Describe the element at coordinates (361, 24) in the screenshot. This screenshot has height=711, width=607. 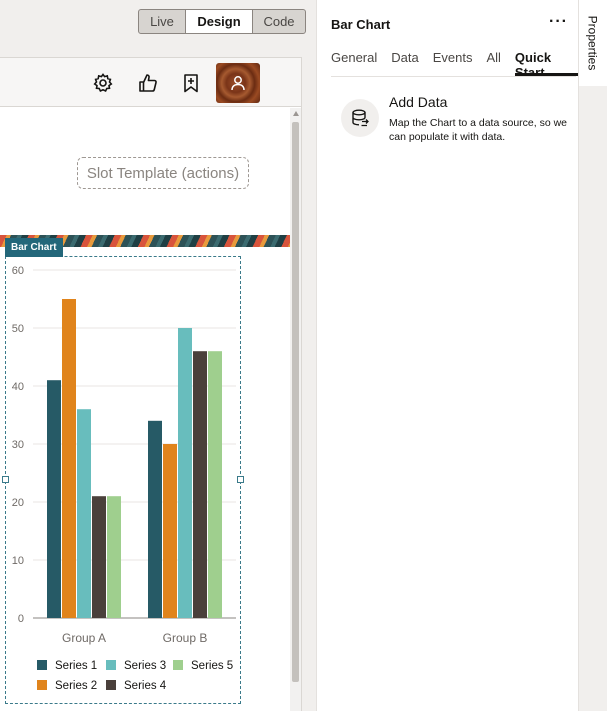
I see `properties-title: Bar Chart` at that location.